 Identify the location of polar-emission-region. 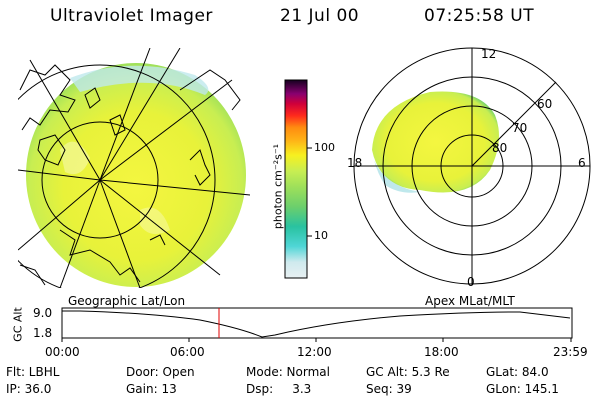
(435, 142).